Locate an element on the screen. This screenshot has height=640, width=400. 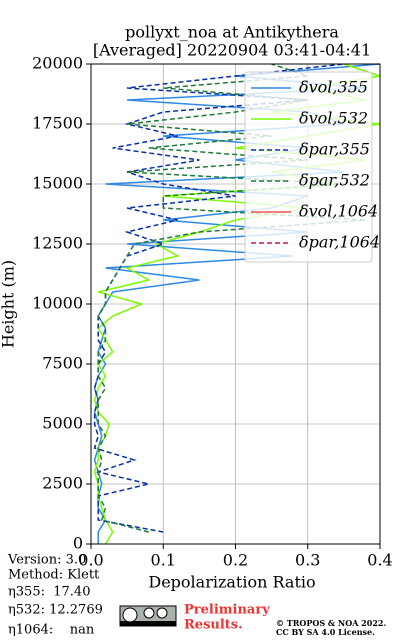
y-tick-label: 10000 is located at coordinates (57, 303).